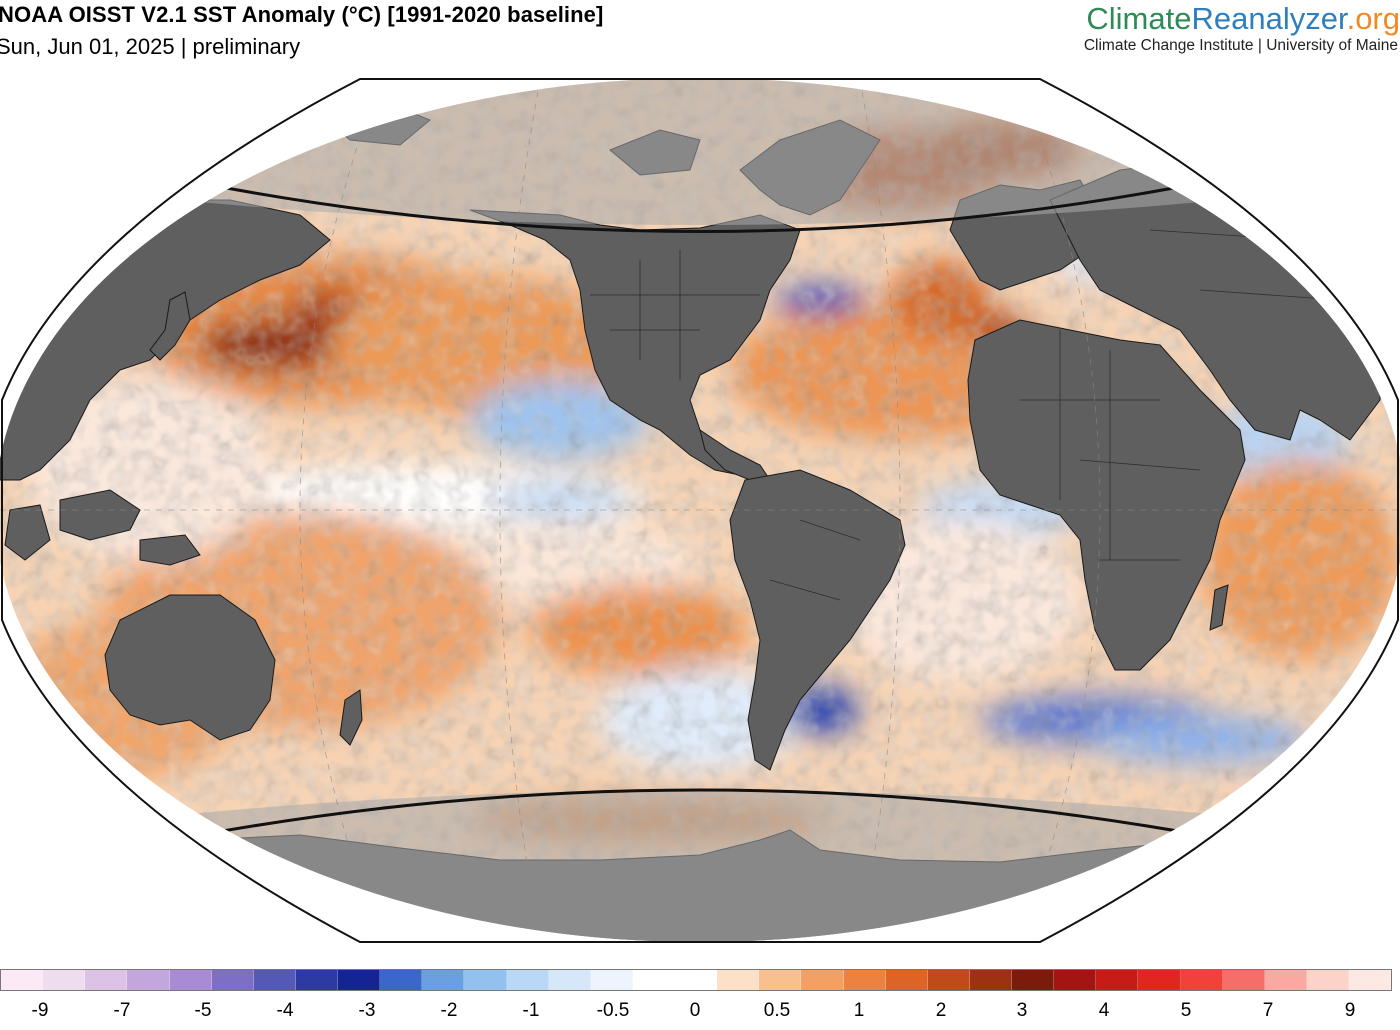 This screenshot has height=1030, width=1400. Describe the element at coordinates (1373, 18) in the screenshot. I see `brand-name-part3: .org` at that location.